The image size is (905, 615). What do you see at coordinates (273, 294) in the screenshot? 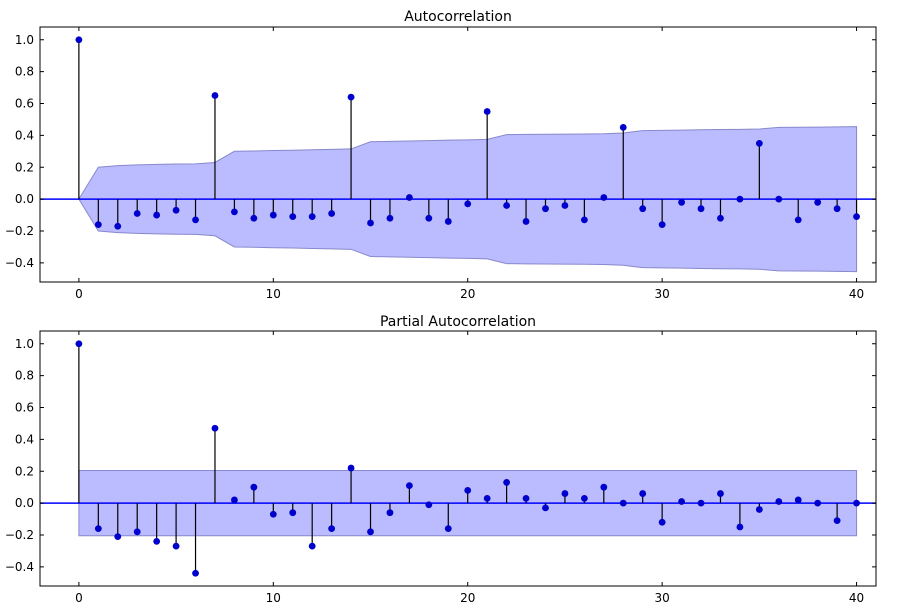
I see `acf-xtick-label: 10` at bounding box center [273, 294].